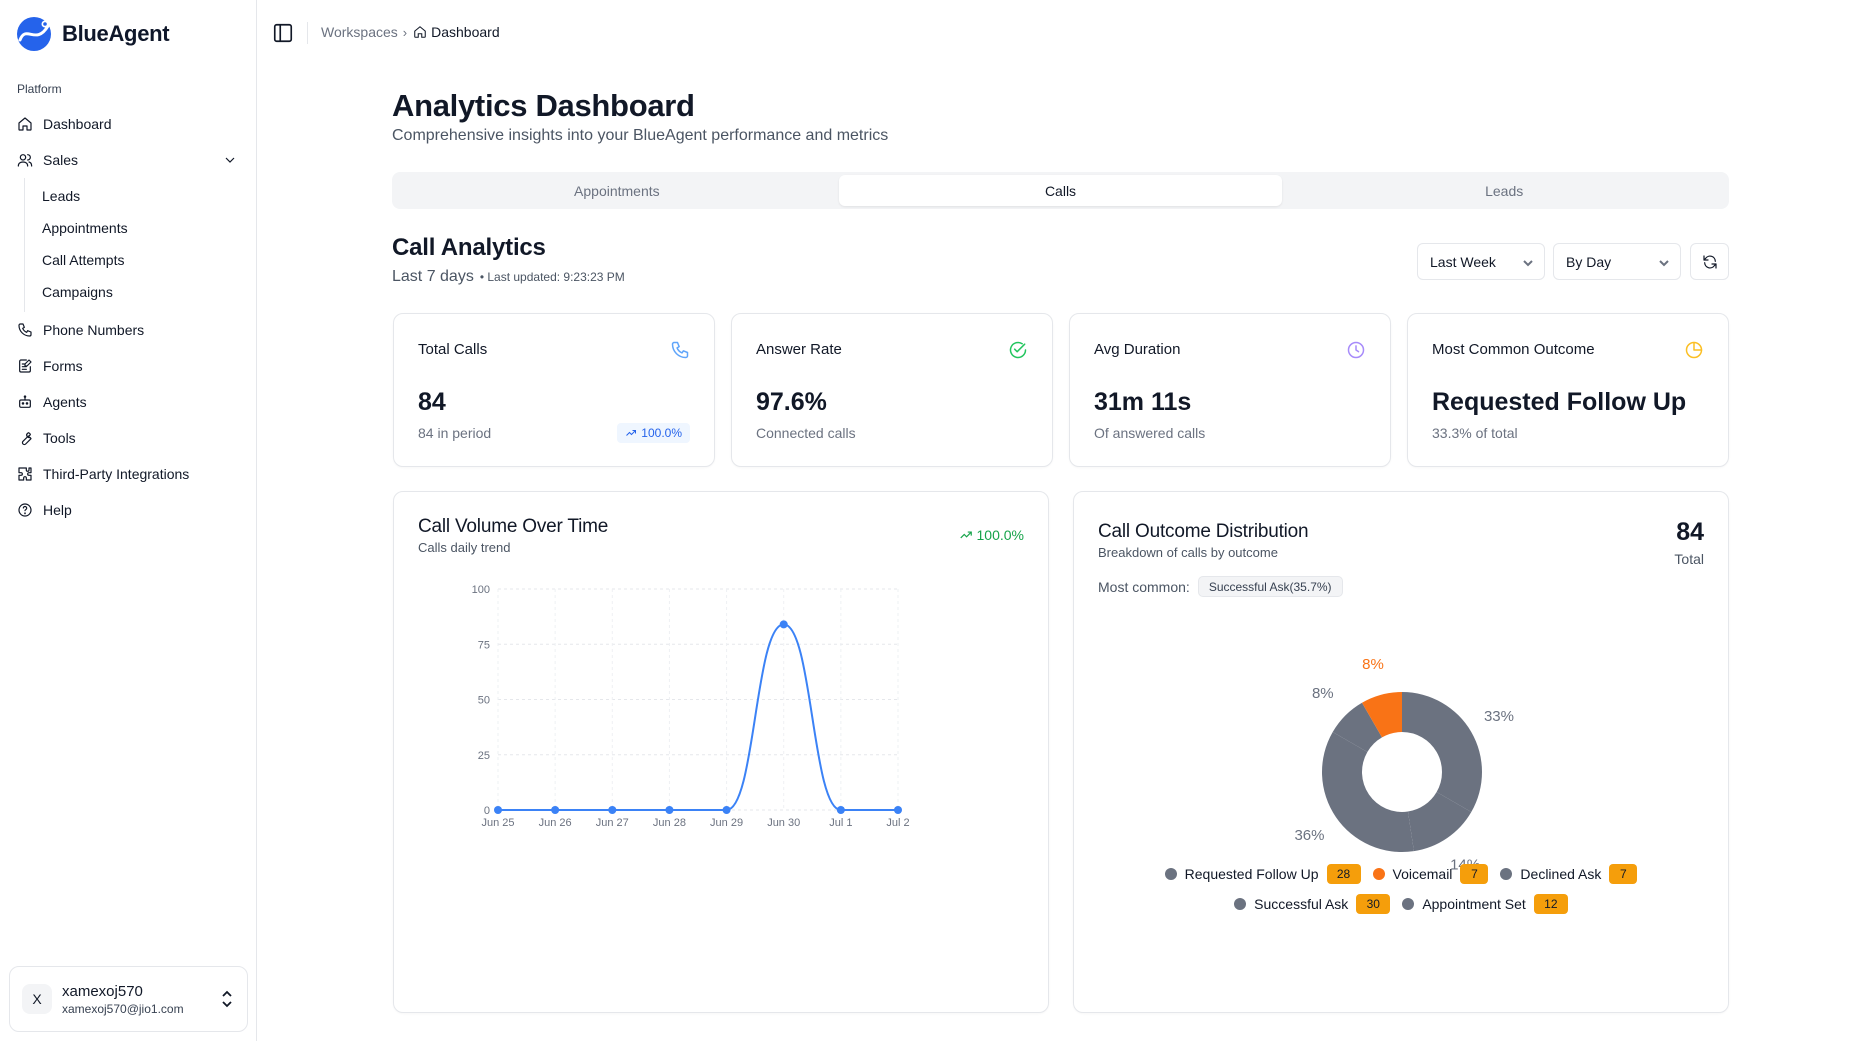 This screenshot has height=1041, width=1863. What do you see at coordinates (83, 260) in the screenshot?
I see `sidebar-subitem-call-attempts: Call Attempts` at bounding box center [83, 260].